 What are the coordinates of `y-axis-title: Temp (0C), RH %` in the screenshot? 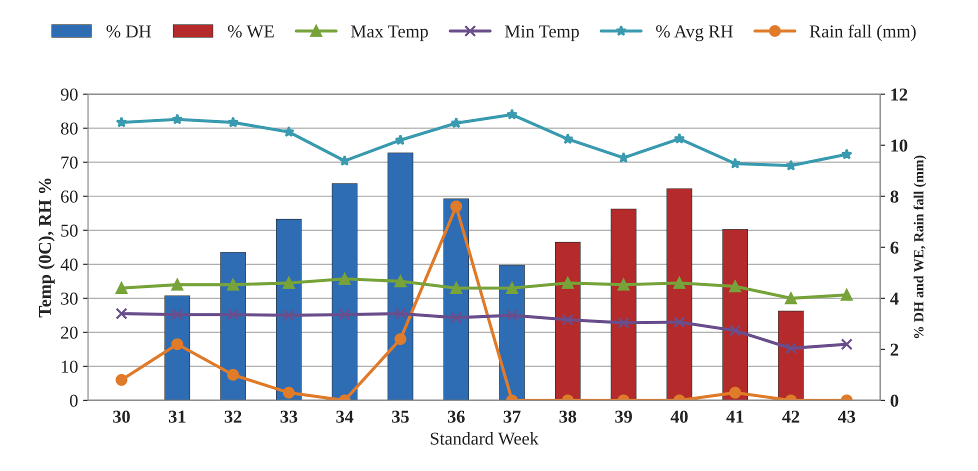 It's located at (46, 248).